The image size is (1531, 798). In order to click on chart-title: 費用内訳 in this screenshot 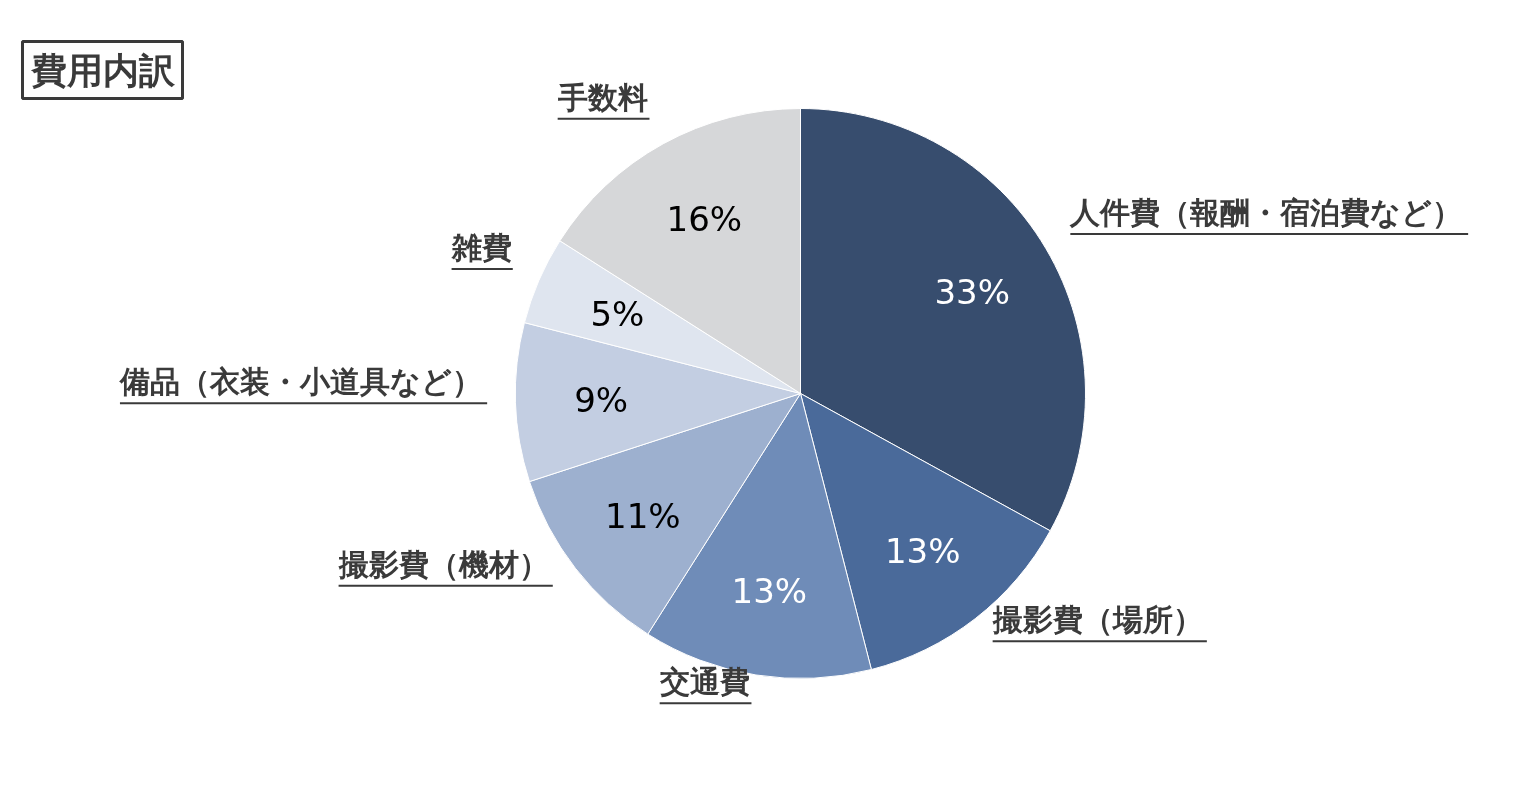, I will do `click(102, 70)`.